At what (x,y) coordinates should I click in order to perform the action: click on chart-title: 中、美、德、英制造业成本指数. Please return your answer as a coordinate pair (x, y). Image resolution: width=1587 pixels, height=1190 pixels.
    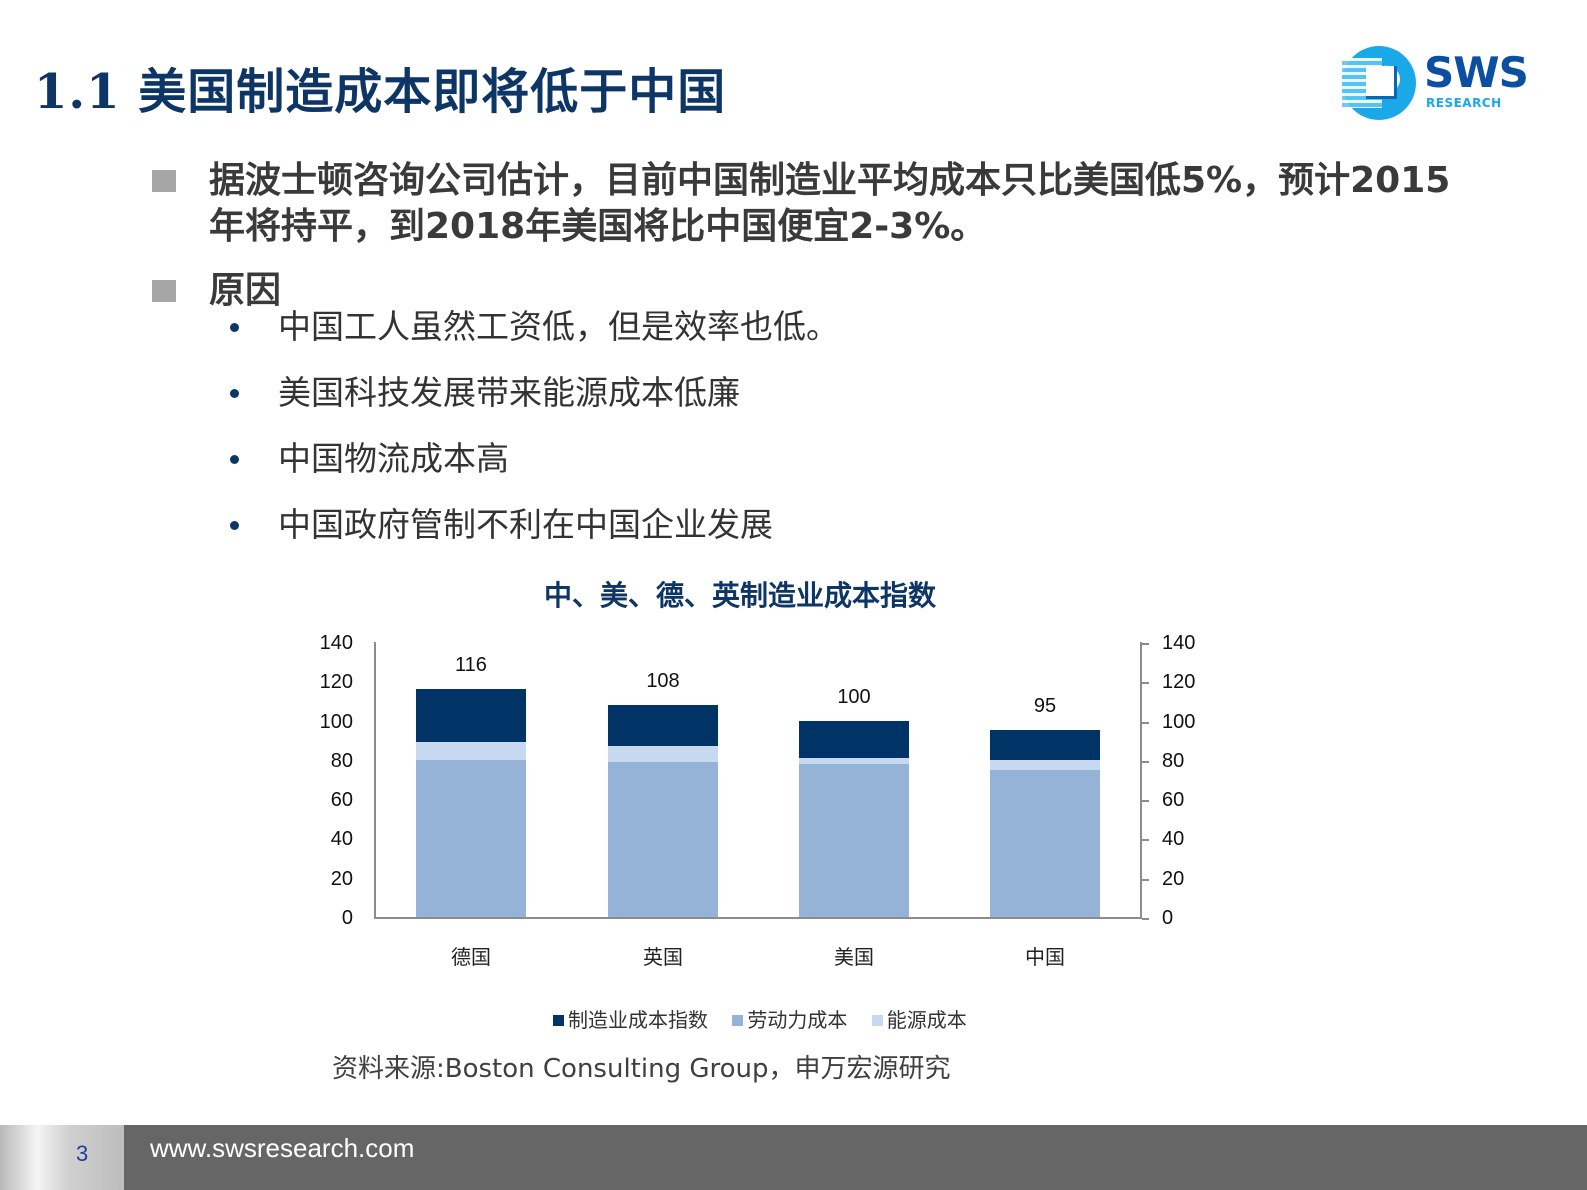
    Looking at the image, I should click on (739, 595).